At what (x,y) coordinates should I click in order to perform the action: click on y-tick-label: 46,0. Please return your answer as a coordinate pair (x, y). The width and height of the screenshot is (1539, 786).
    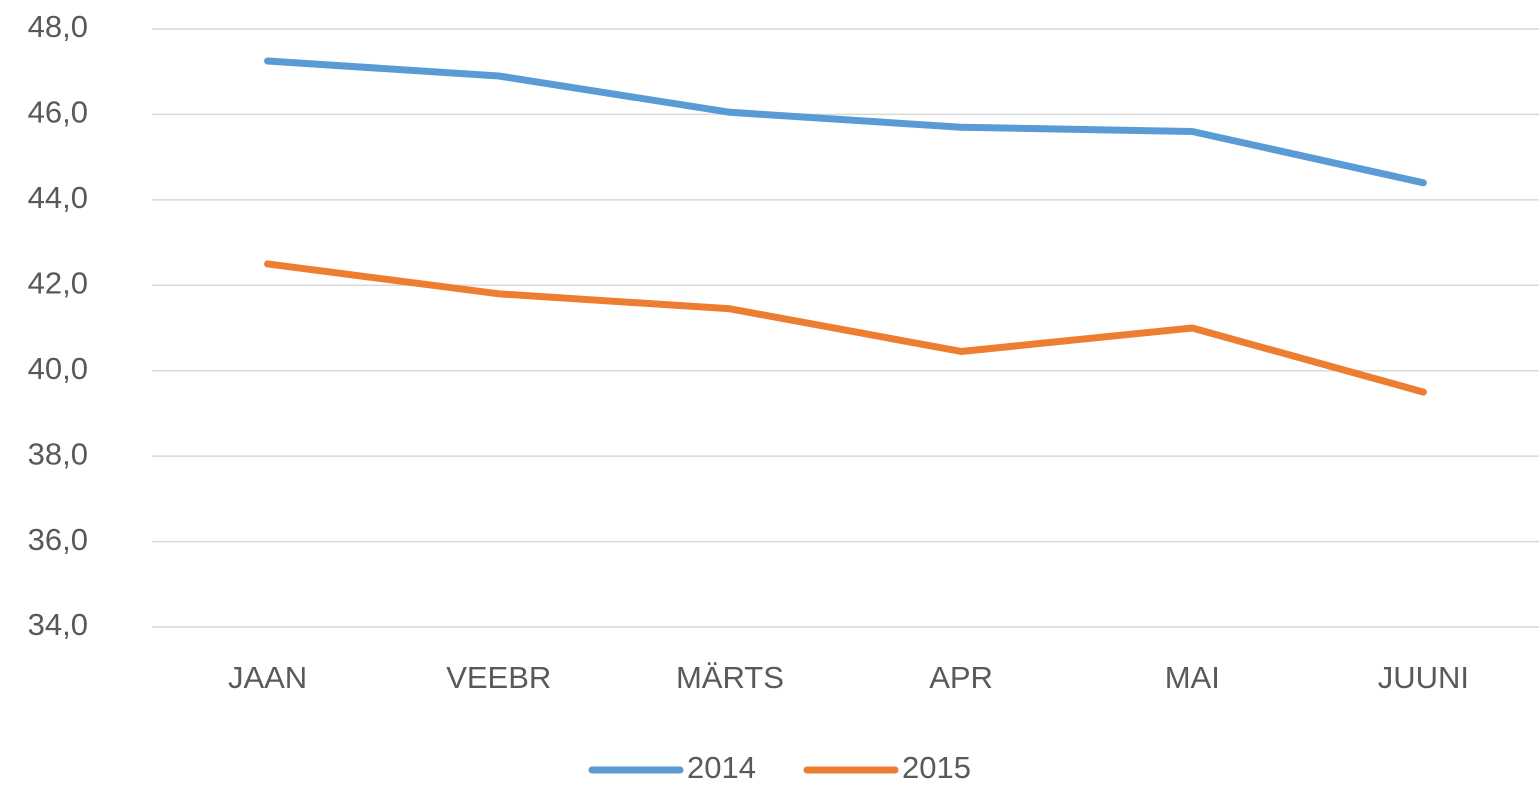
    Looking at the image, I should click on (58, 112).